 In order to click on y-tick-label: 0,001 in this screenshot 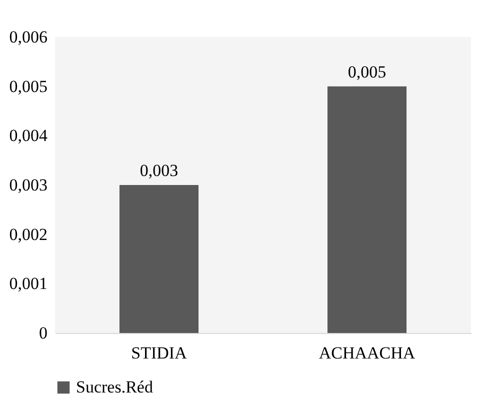, I will do `click(28, 284)`.